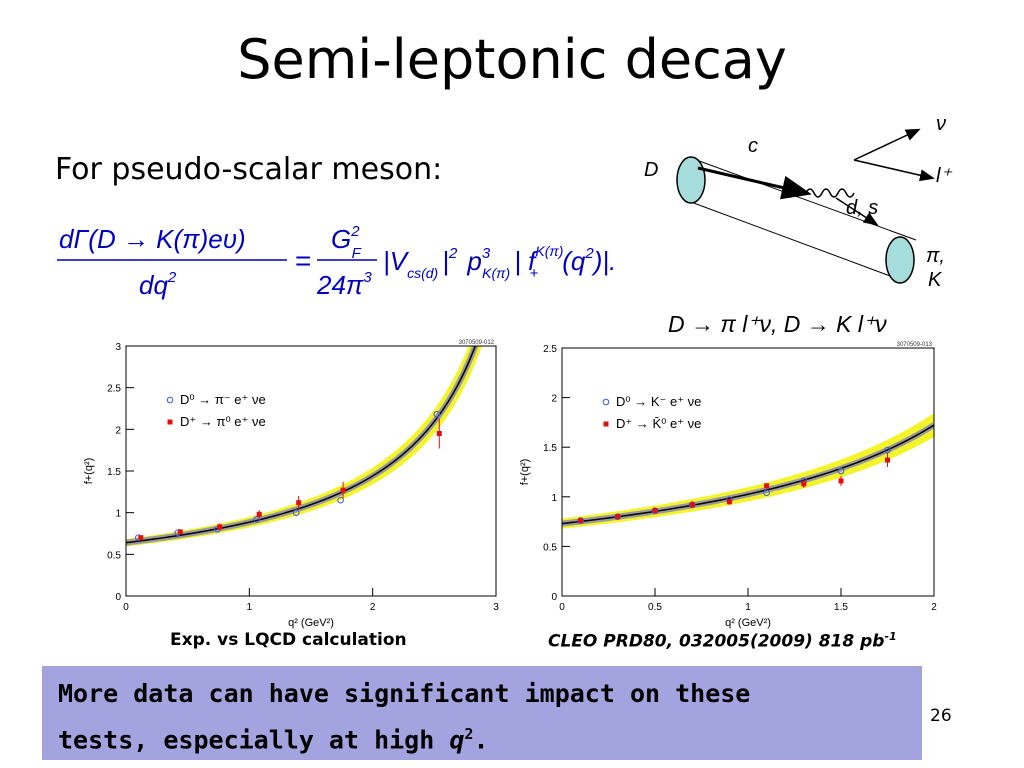 This screenshot has height=768, width=1024. I want to click on figure-tag: 3070509-013, so click(915, 345).